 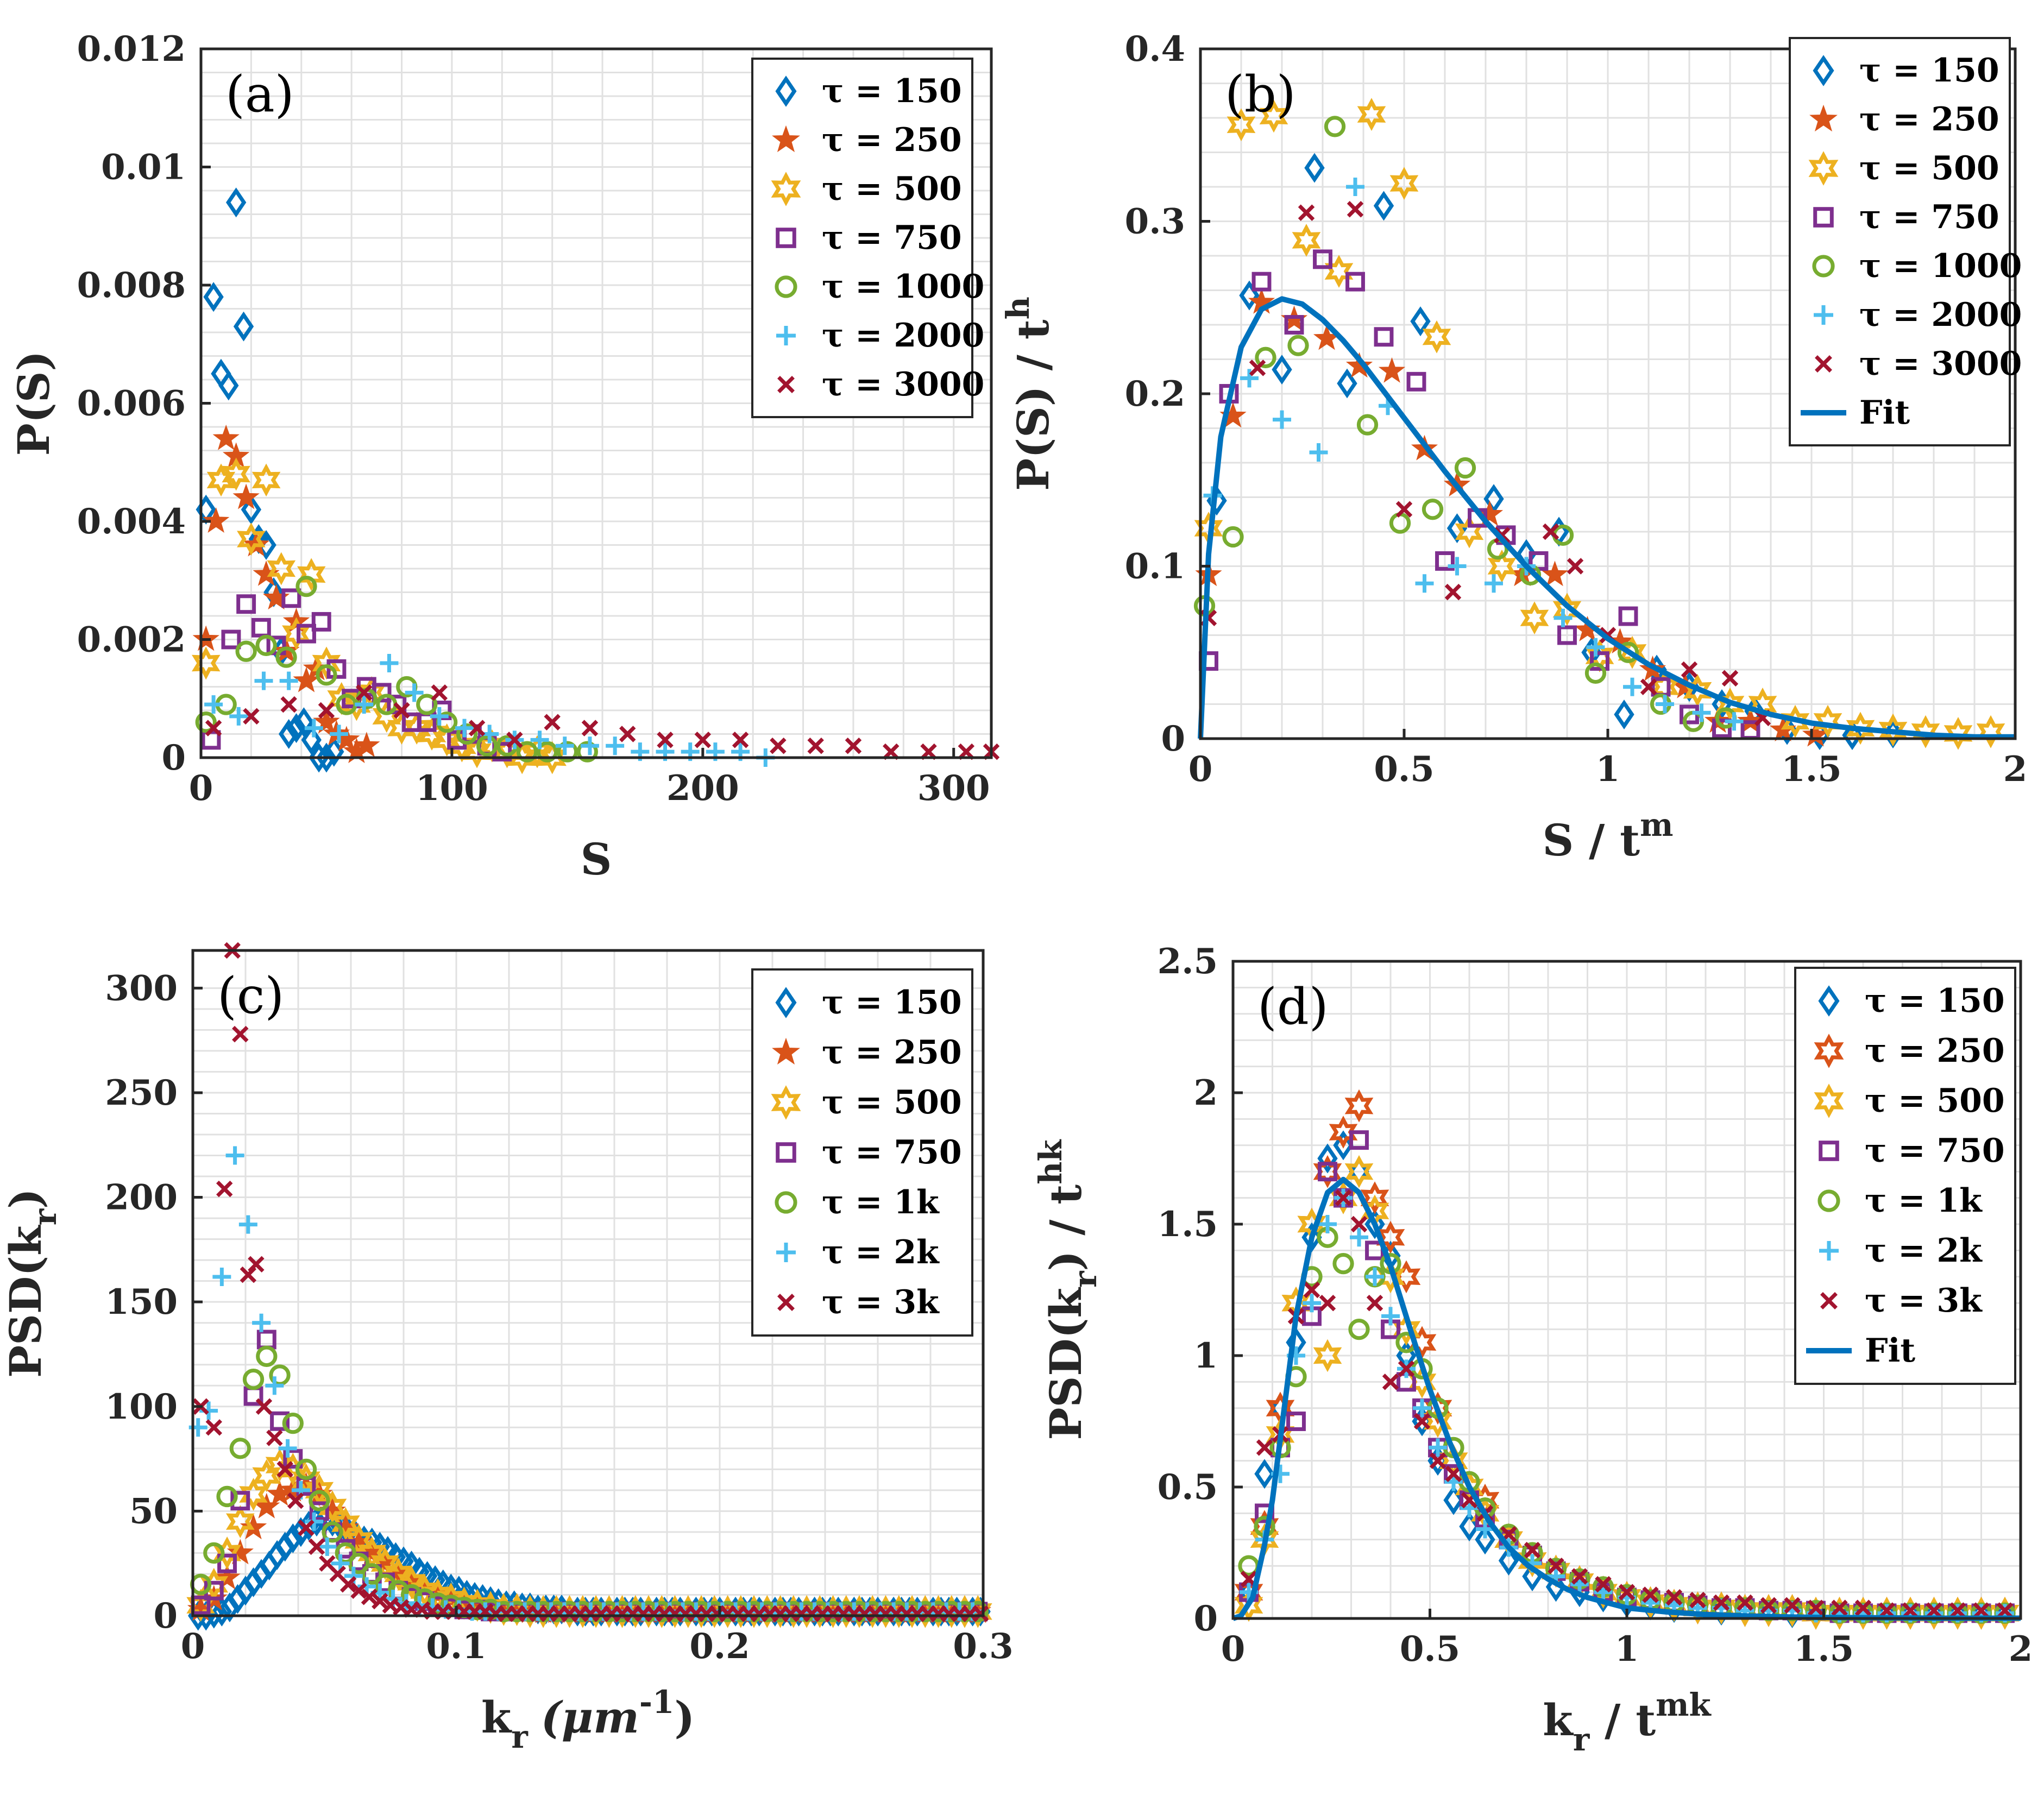 What do you see at coordinates (26, 1199) in the screenshot?
I see `panel-c-ylabel-close: )` at bounding box center [26, 1199].